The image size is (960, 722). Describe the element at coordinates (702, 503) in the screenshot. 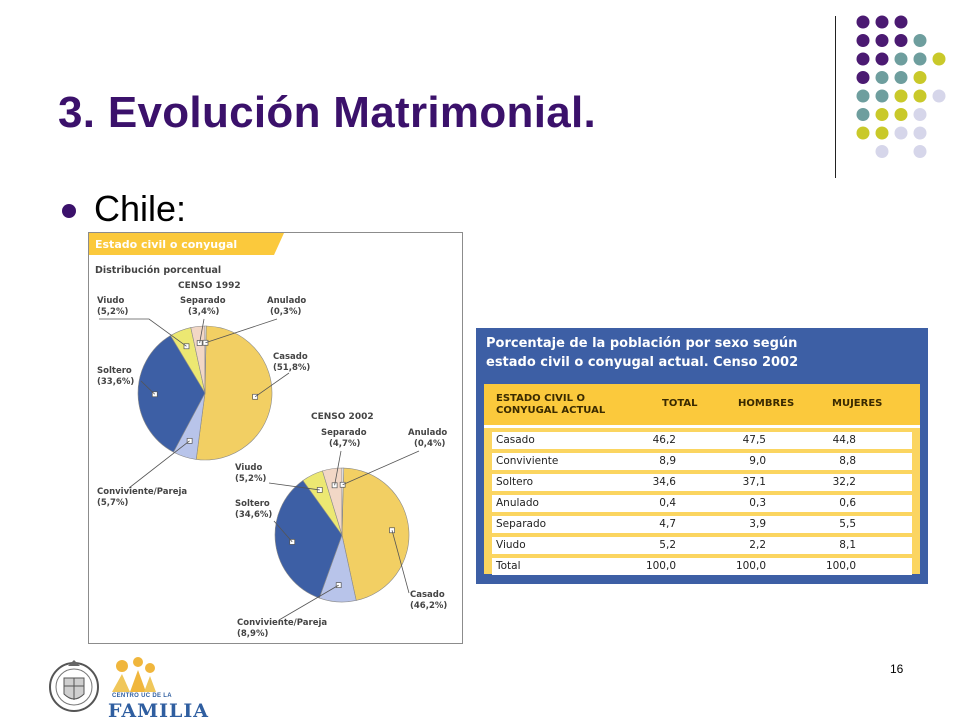

I see `table-row: Anulado 0,4 0,3 0,6` at that location.